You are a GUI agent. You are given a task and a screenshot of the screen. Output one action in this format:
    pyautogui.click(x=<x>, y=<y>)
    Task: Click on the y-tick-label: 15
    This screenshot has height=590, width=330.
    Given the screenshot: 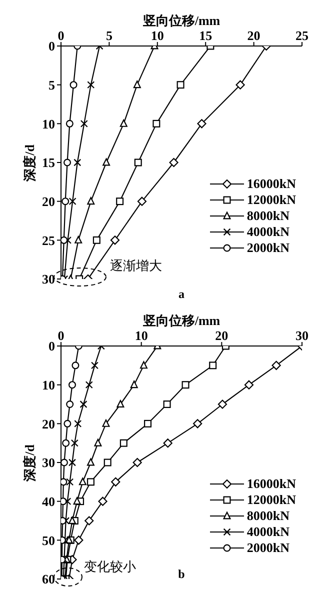 What is the action you would take?
    pyautogui.click(x=49, y=162)
    